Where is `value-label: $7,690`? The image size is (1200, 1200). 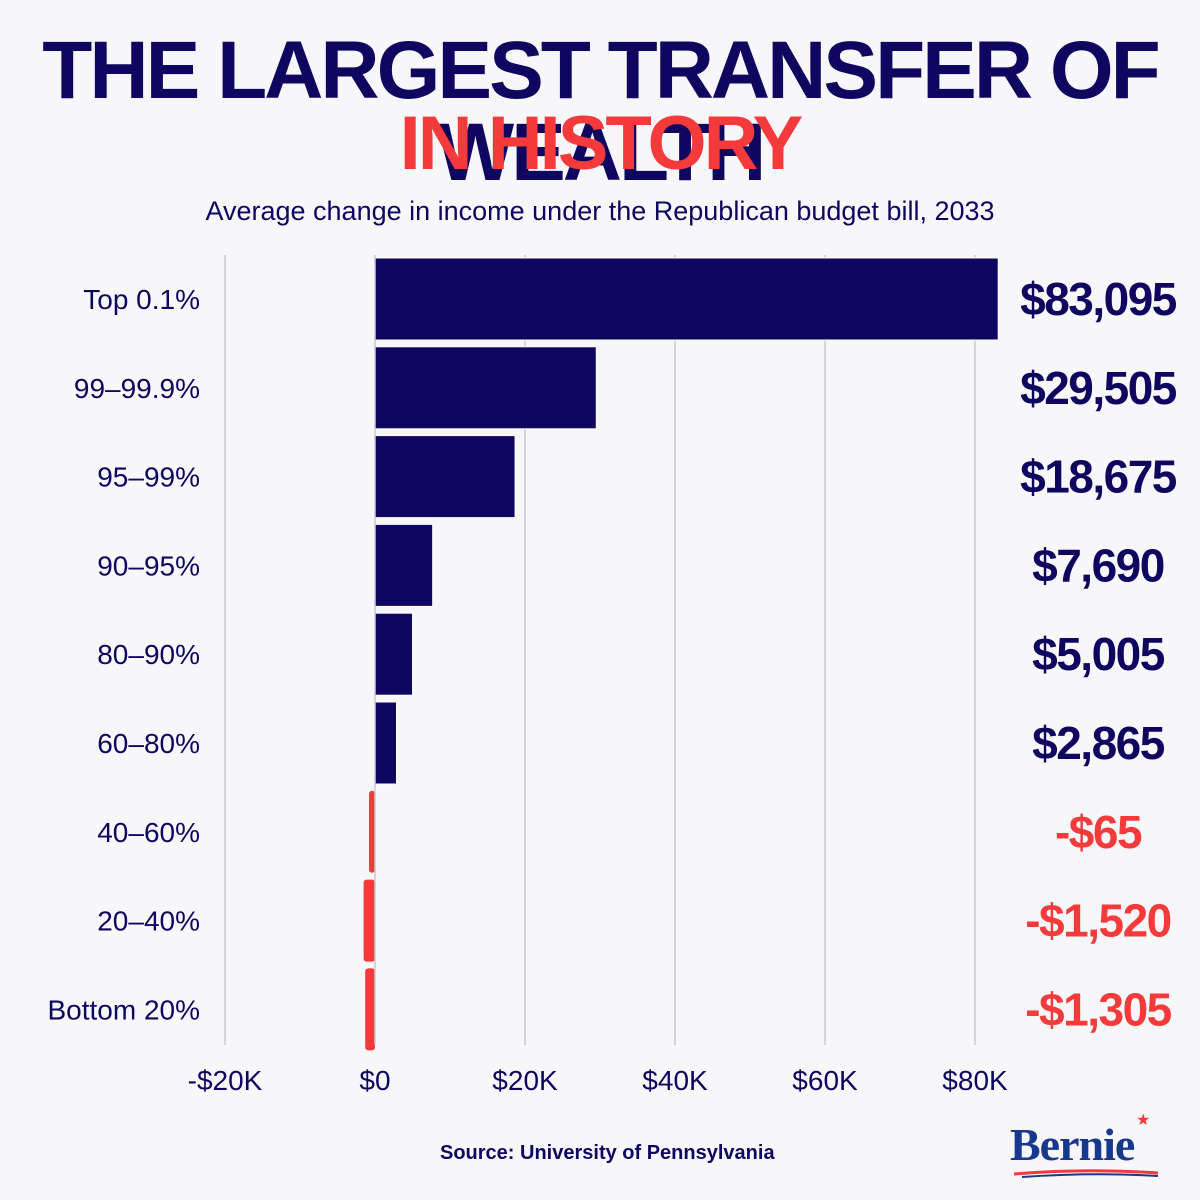 value-label: $7,690 is located at coordinates (1098, 565).